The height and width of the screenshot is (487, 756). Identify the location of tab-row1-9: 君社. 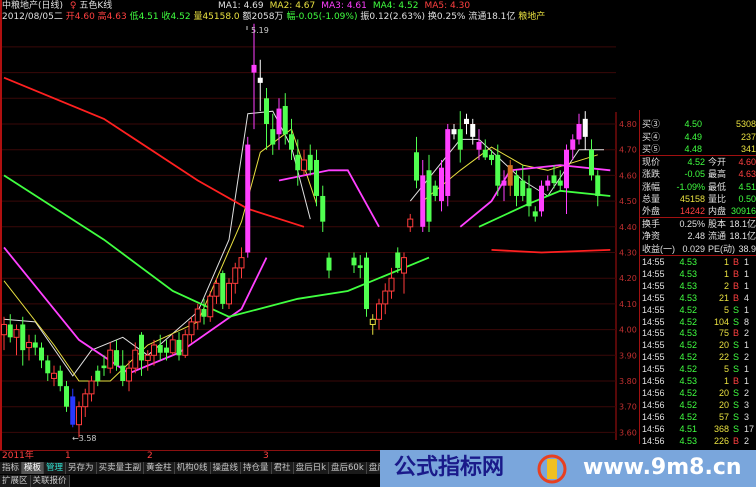
(282, 468).